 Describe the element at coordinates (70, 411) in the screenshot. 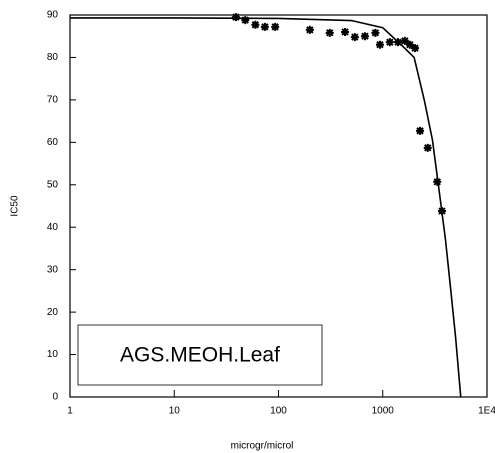

I see `x-tick-label: 1` at that location.